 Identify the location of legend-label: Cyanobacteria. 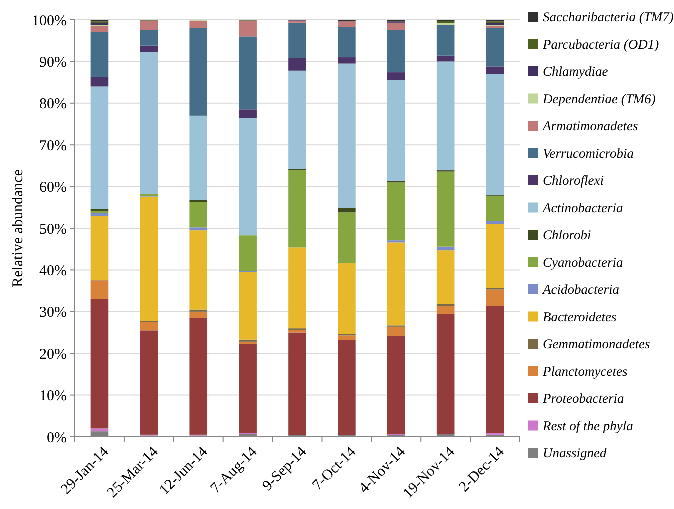
(583, 262).